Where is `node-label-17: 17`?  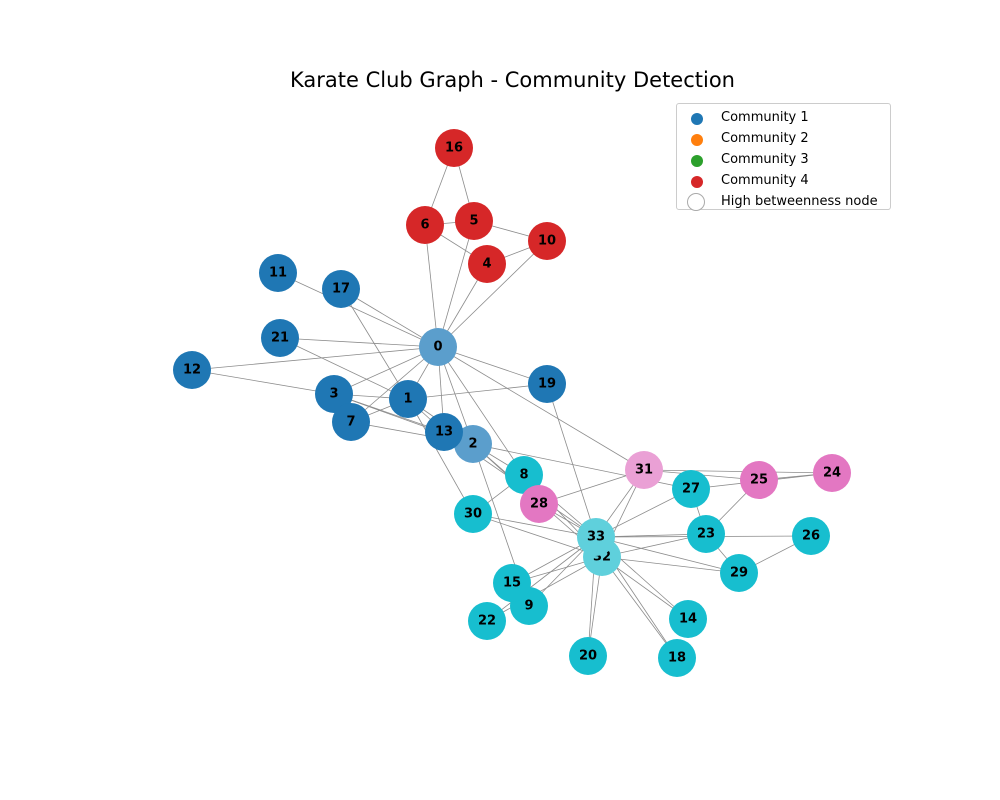
node-label-17: 17 is located at coordinates (341, 289).